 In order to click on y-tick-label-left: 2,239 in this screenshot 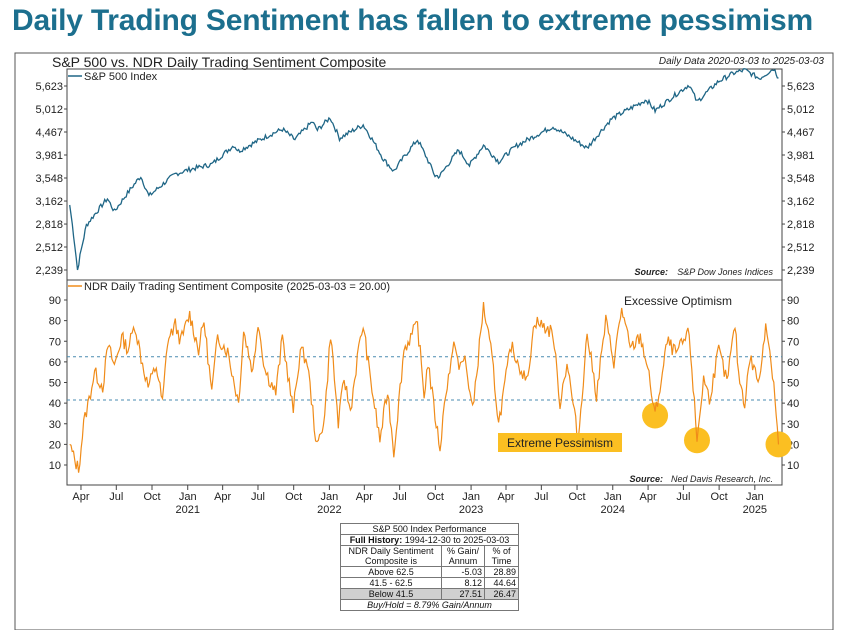, I will do `click(49, 271)`.